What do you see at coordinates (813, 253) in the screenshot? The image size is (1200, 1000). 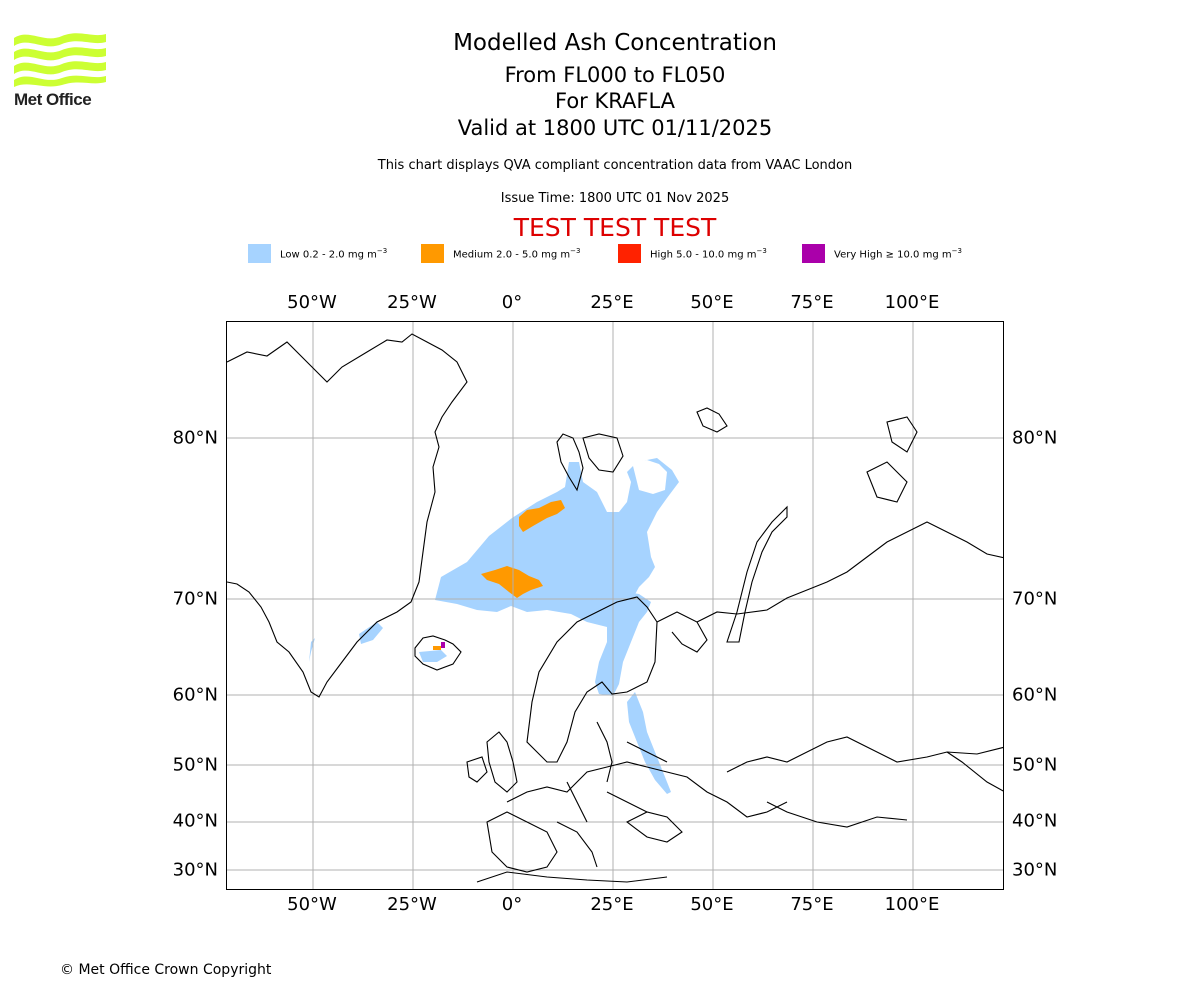 I see `legend-swatch-very-high` at bounding box center [813, 253].